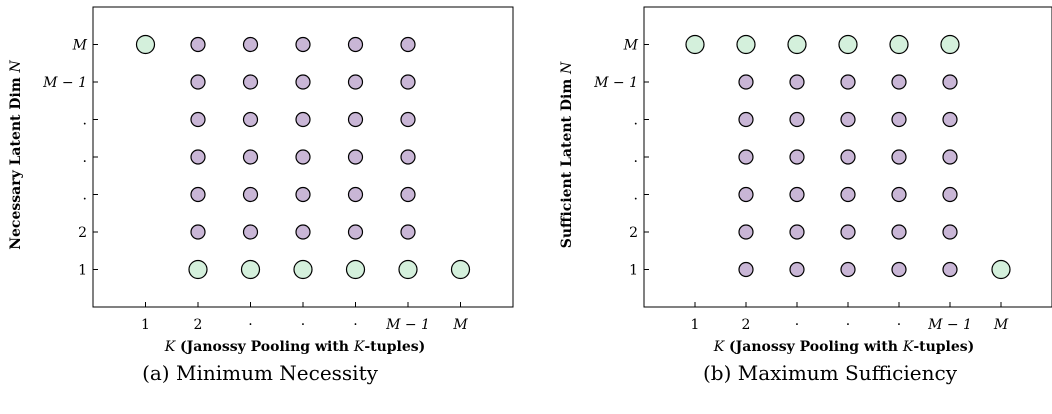  Describe the element at coordinates (264, 347) in the screenshot. I see `x-axis-label-part: (Janossy Pooling with` at that location.